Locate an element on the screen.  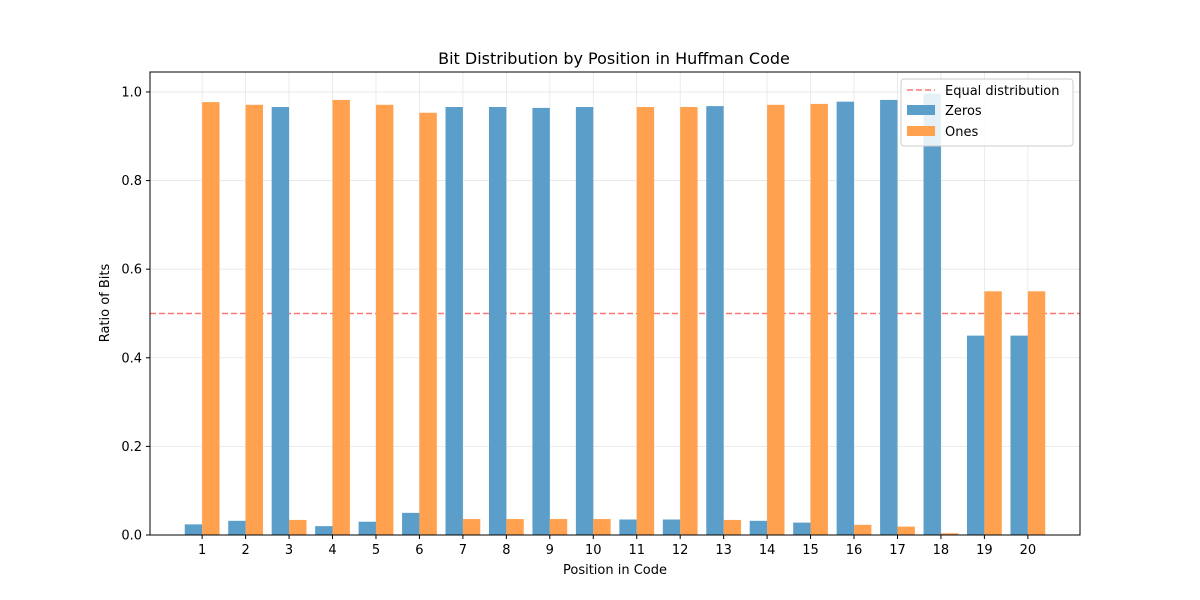
legend-swatch-zeros is located at coordinates (921, 110).